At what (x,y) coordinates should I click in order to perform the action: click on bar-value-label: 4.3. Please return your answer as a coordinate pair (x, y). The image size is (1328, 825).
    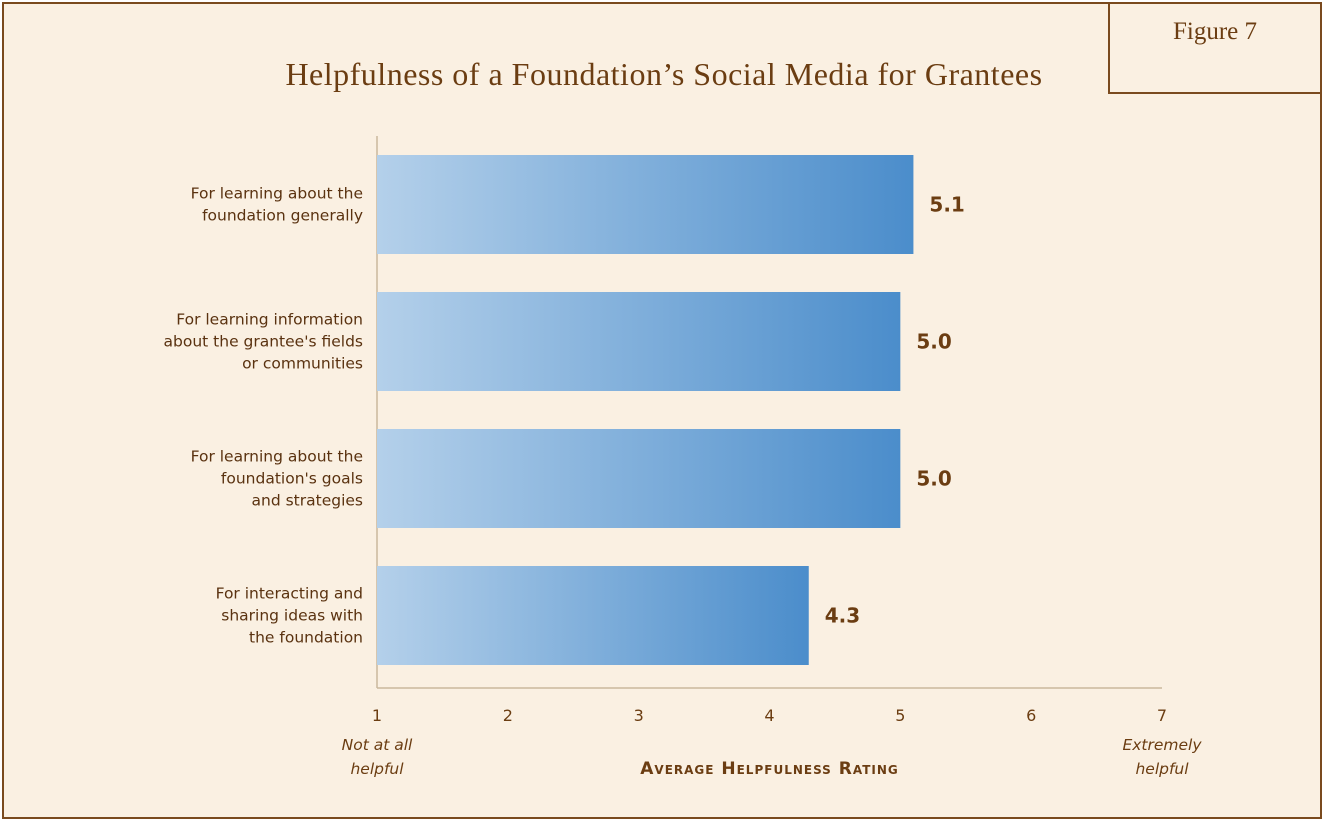
    Looking at the image, I should click on (842, 616).